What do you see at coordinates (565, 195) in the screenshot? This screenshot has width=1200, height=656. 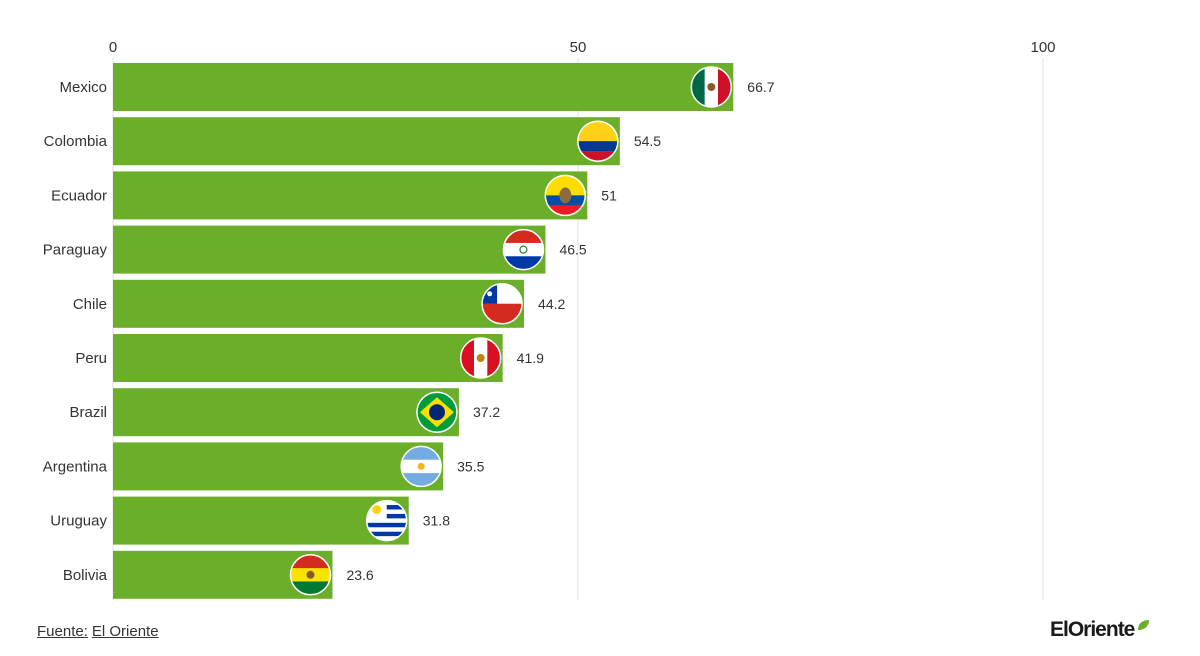 I see `ecuador-flag-icon` at bounding box center [565, 195].